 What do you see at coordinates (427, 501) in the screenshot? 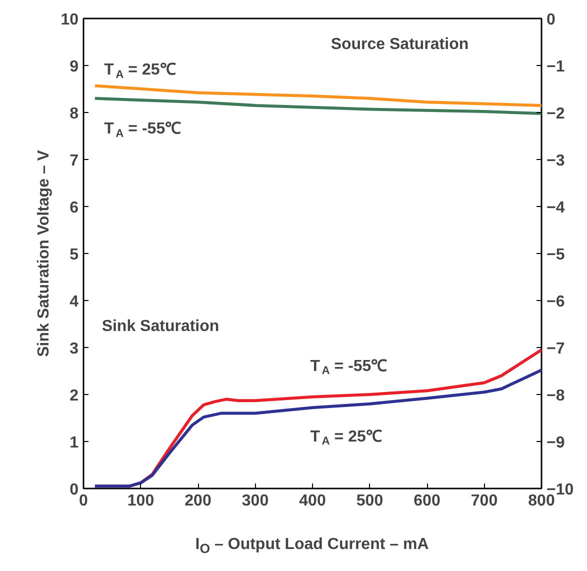
I see `x-tick-label: 600` at bounding box center [427, 501].